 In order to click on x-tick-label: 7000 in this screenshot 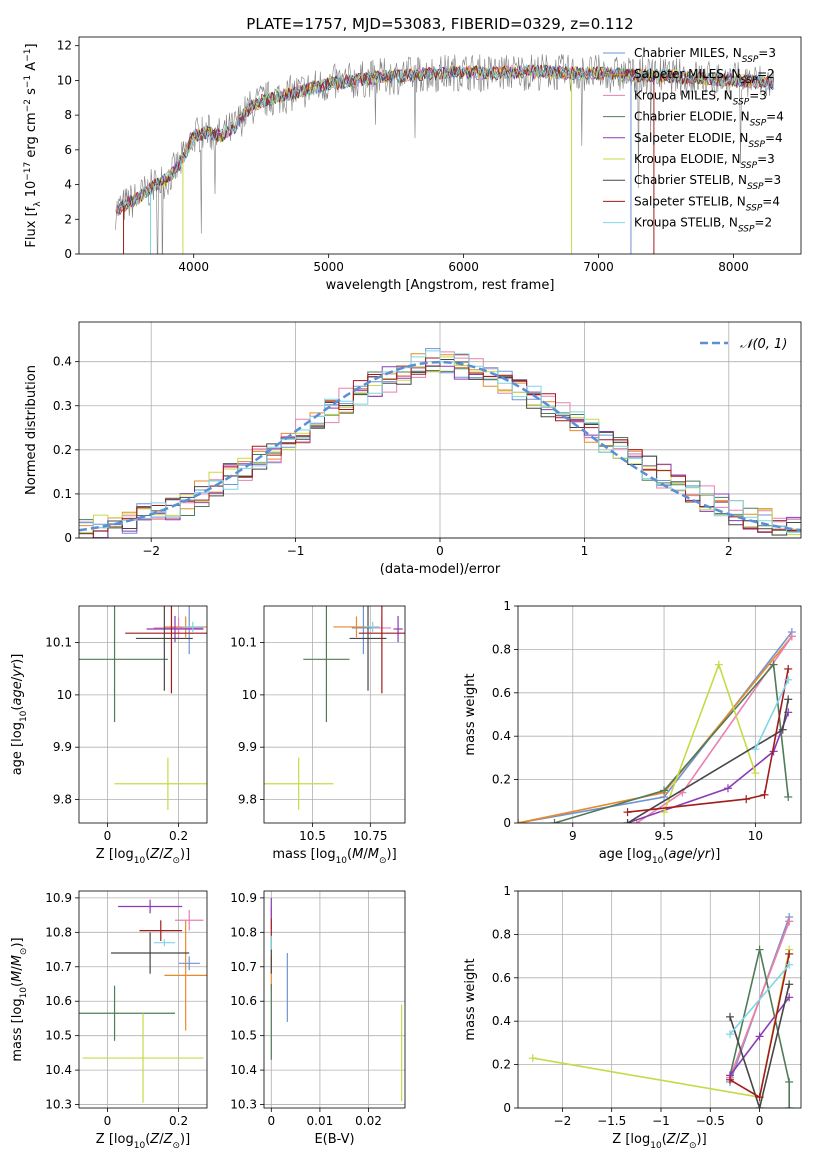, I will do `click(598, 267)`.